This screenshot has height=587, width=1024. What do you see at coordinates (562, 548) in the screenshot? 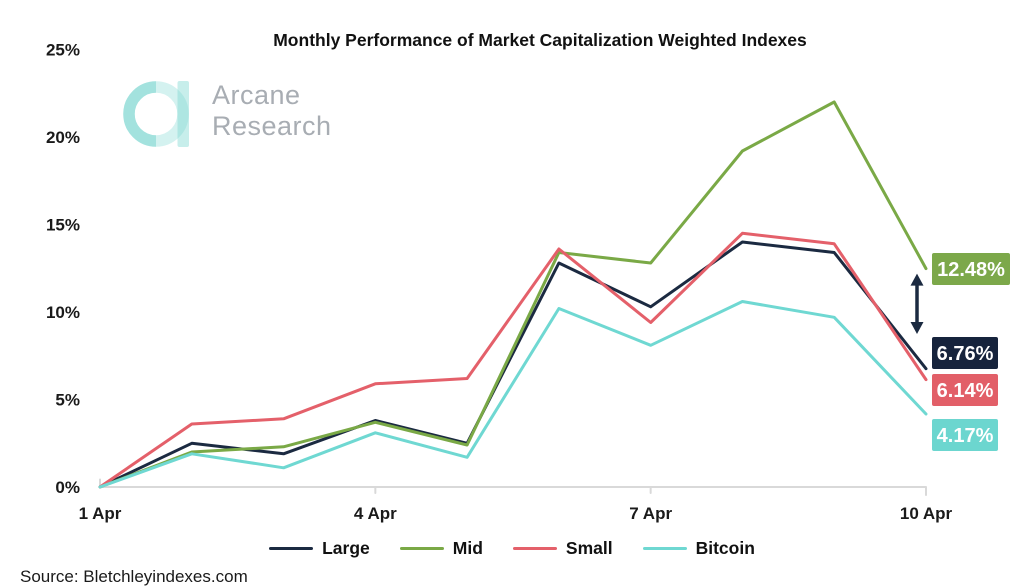
I see `legend-item-small: Small` at bounding box center [562, 548].